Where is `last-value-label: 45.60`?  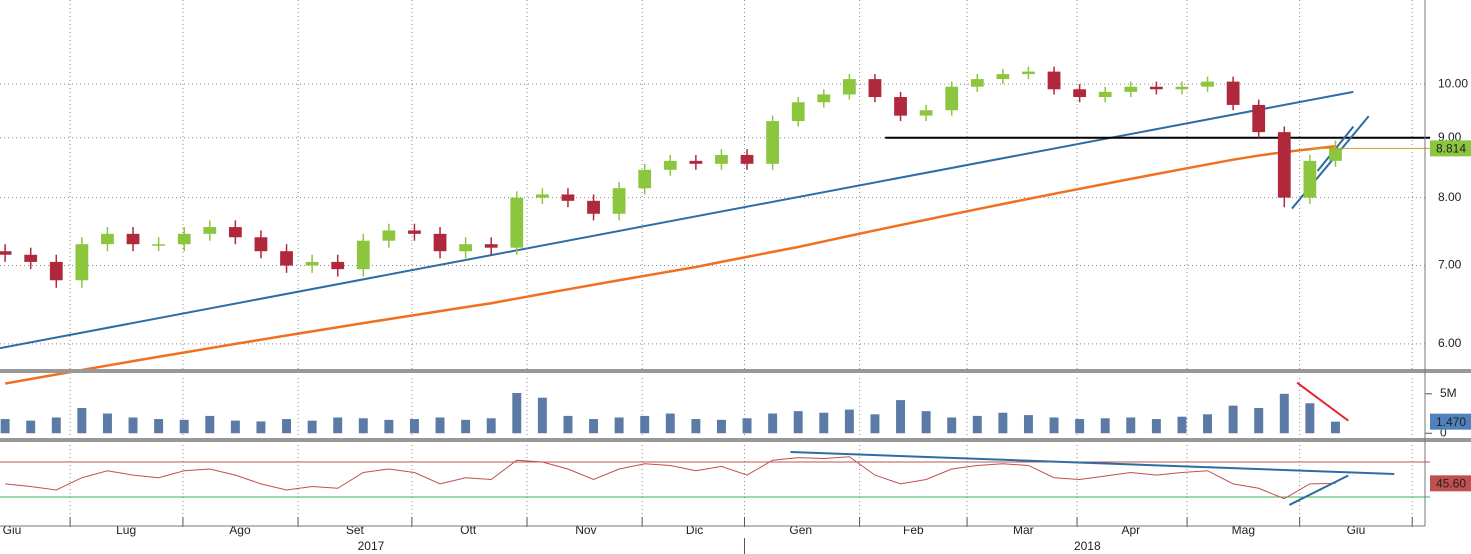 last-value-label: 45.60 is located at coordinates (1451, 484).